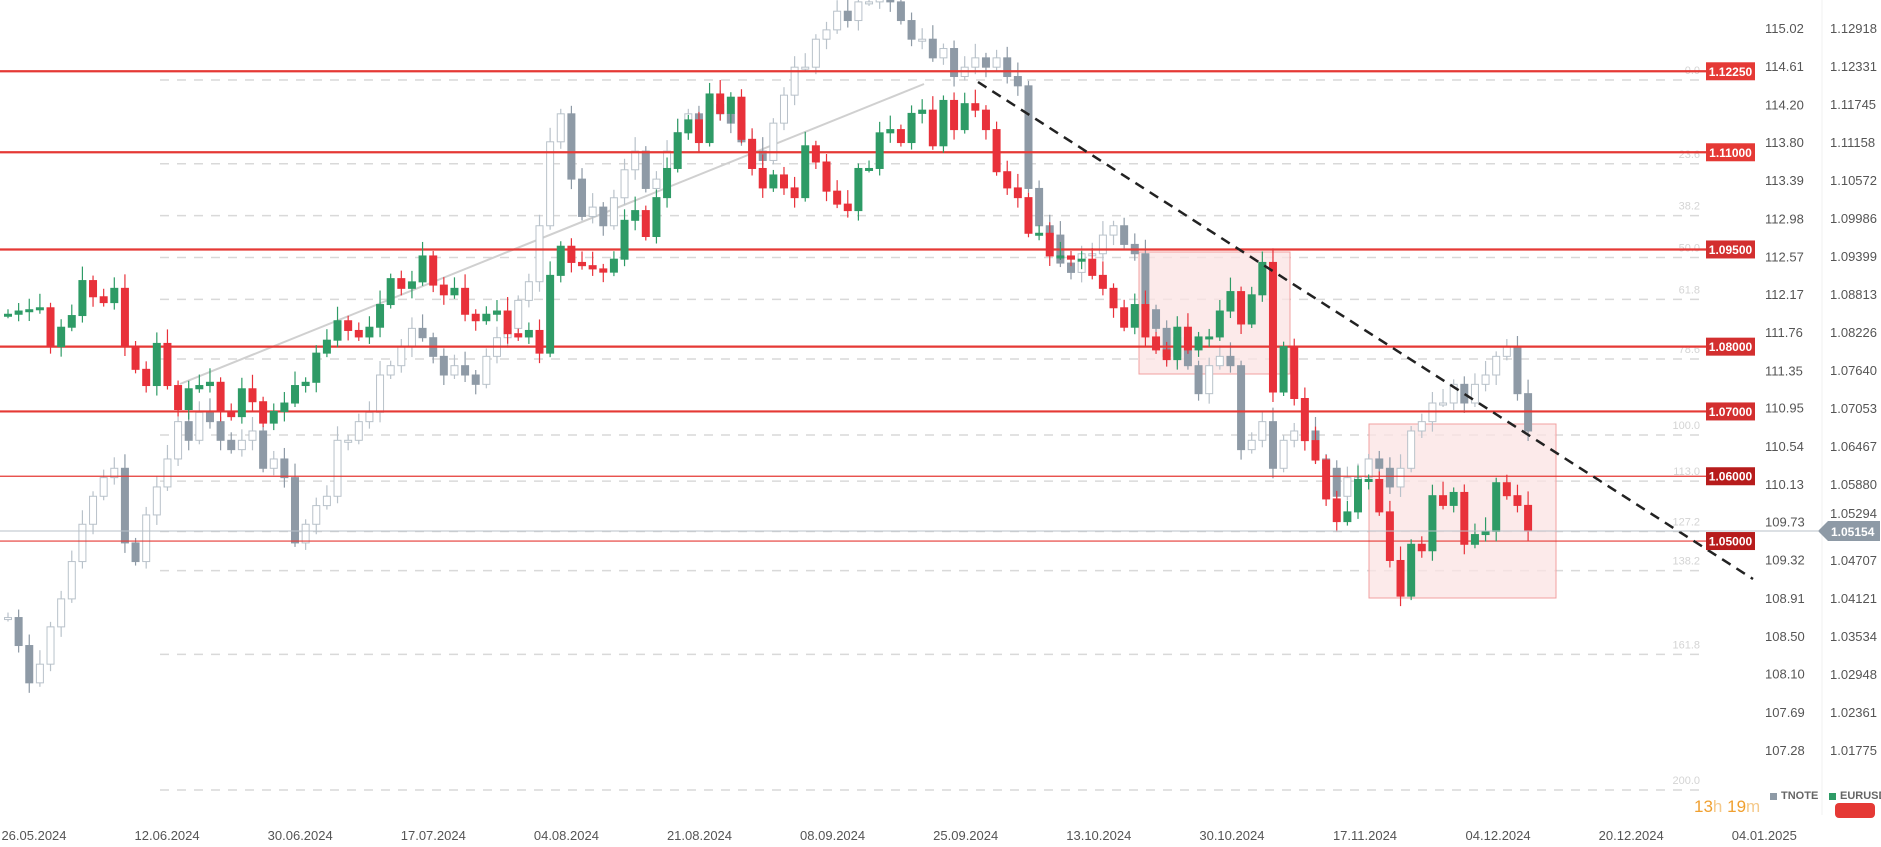 The height and width of the screenshot is (847, 1881). What do you see at coordinates (1855, 810) in the screenshot?
I see `trade-button` at bounding box center [1855, 810].